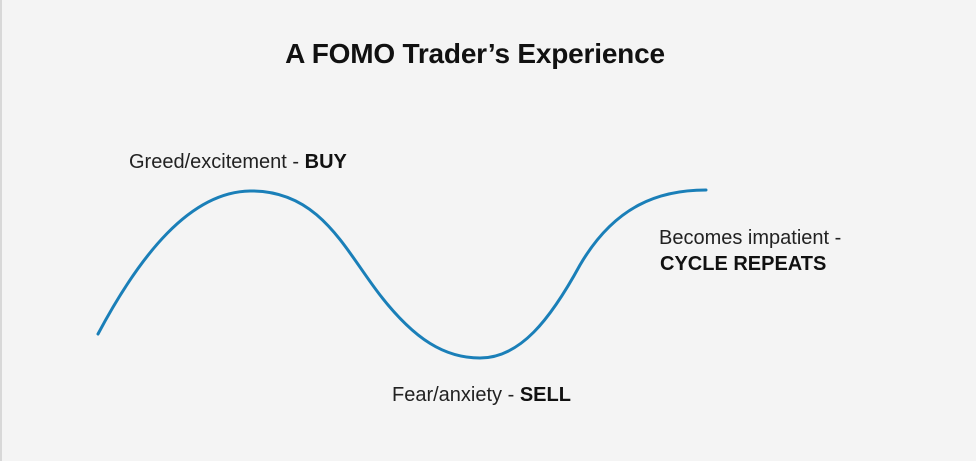 The image size is (976, 461). What do you see at coordinates (325, 162) in the screenshot?
I see `peak-label-action: BUY` at bounding box center [325, 162].